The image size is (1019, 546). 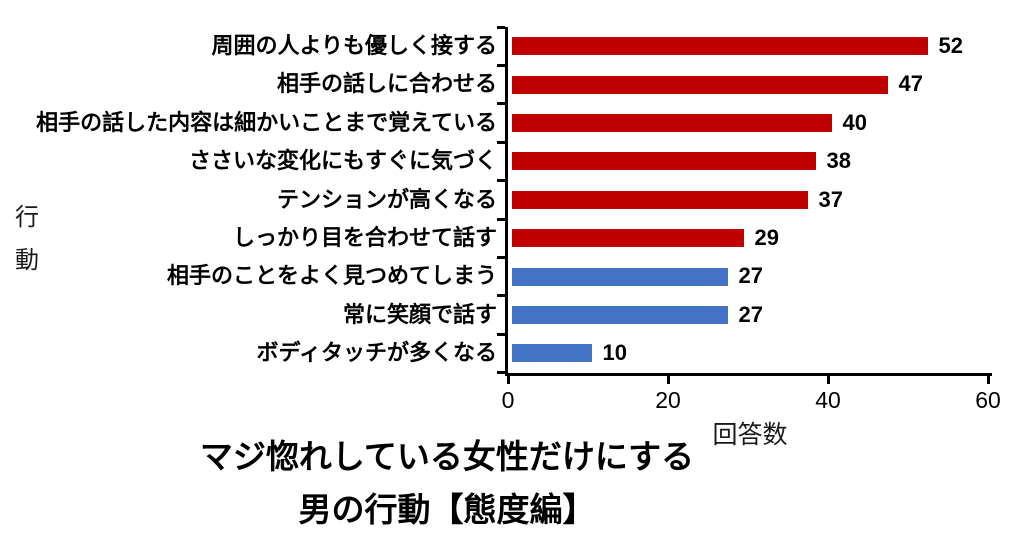 What do you see at coordinates (748, 374) in the screenshot?
I see `x-axis-line` at bounding box center [748, 374].